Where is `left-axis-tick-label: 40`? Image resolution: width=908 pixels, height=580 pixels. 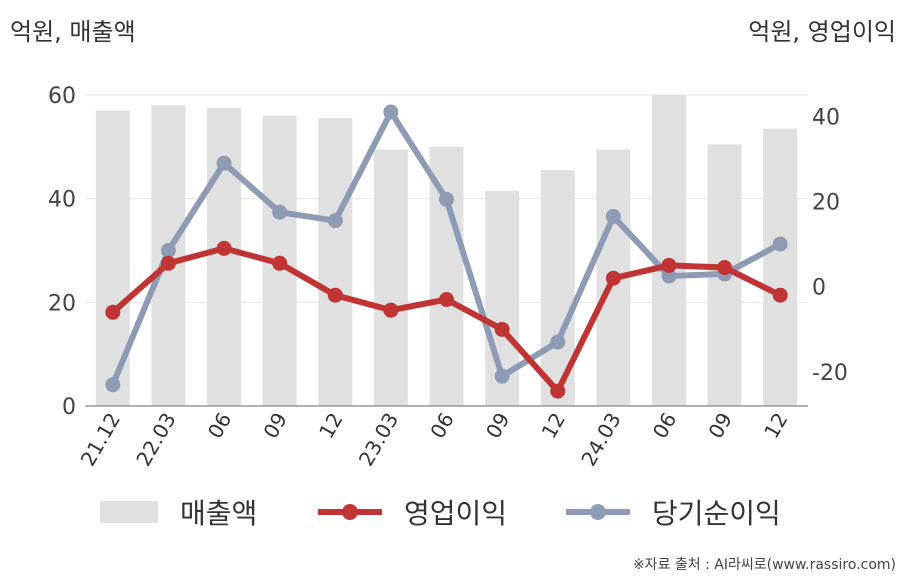 left-axis-tick-label: 40 is located at coordinates (62, 200).